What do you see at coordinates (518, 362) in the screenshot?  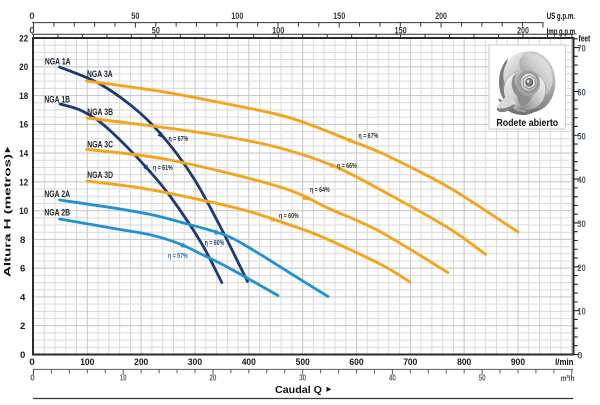 I see `svg-text: 900` at bounding box center [518, 362].